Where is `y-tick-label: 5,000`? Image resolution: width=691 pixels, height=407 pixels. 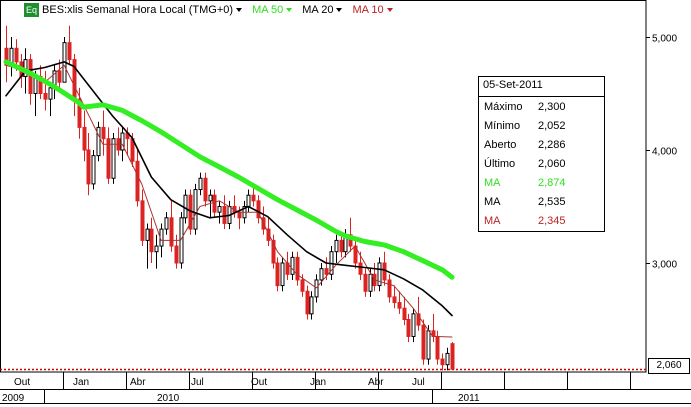 y-tick-label: 5,000 is located at coordinates (664, 39).